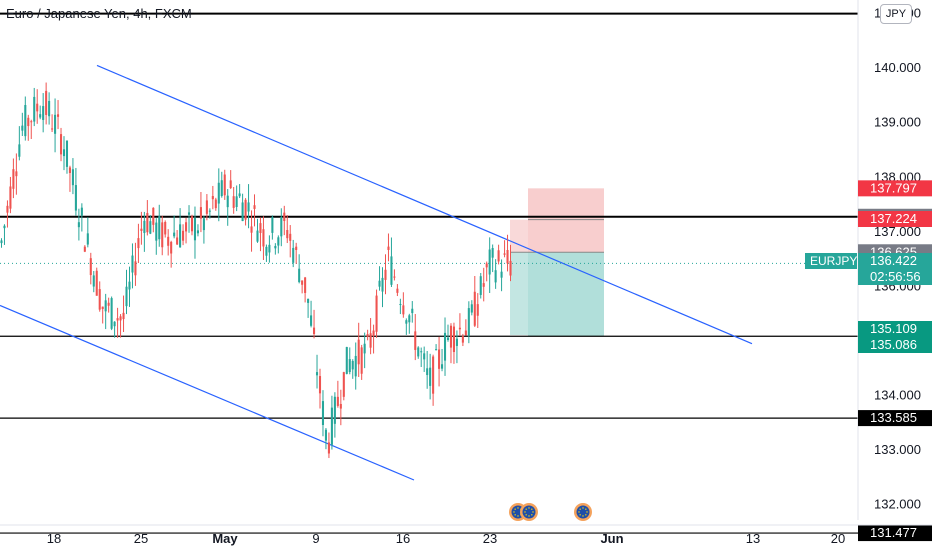 The width and height of the screenshot is (932, 550). What do you see at coordinates (566, 220) in the screenshot?
I see `stop-loss-zone` at bounding box center [566, 220].